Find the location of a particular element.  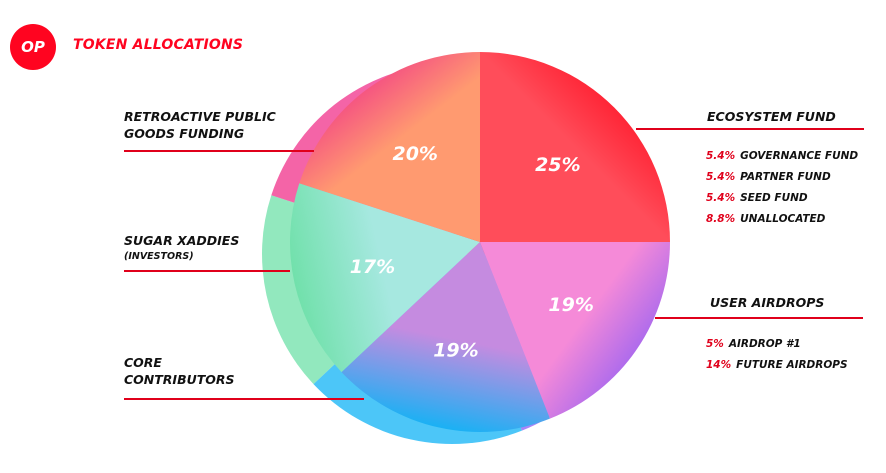

breakdown-item: 8.8% UNALLOCATED is located at coordinates (766, 219).